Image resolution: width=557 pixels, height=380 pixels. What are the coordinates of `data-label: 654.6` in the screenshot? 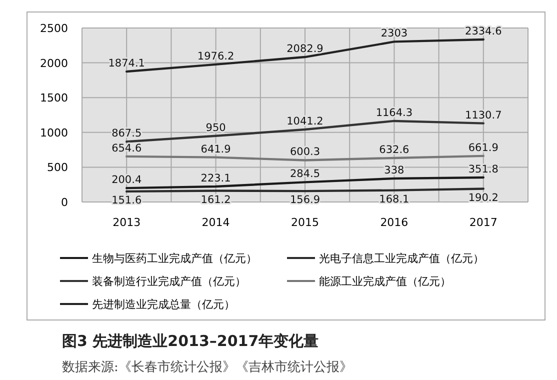 It's located at (127, 148).